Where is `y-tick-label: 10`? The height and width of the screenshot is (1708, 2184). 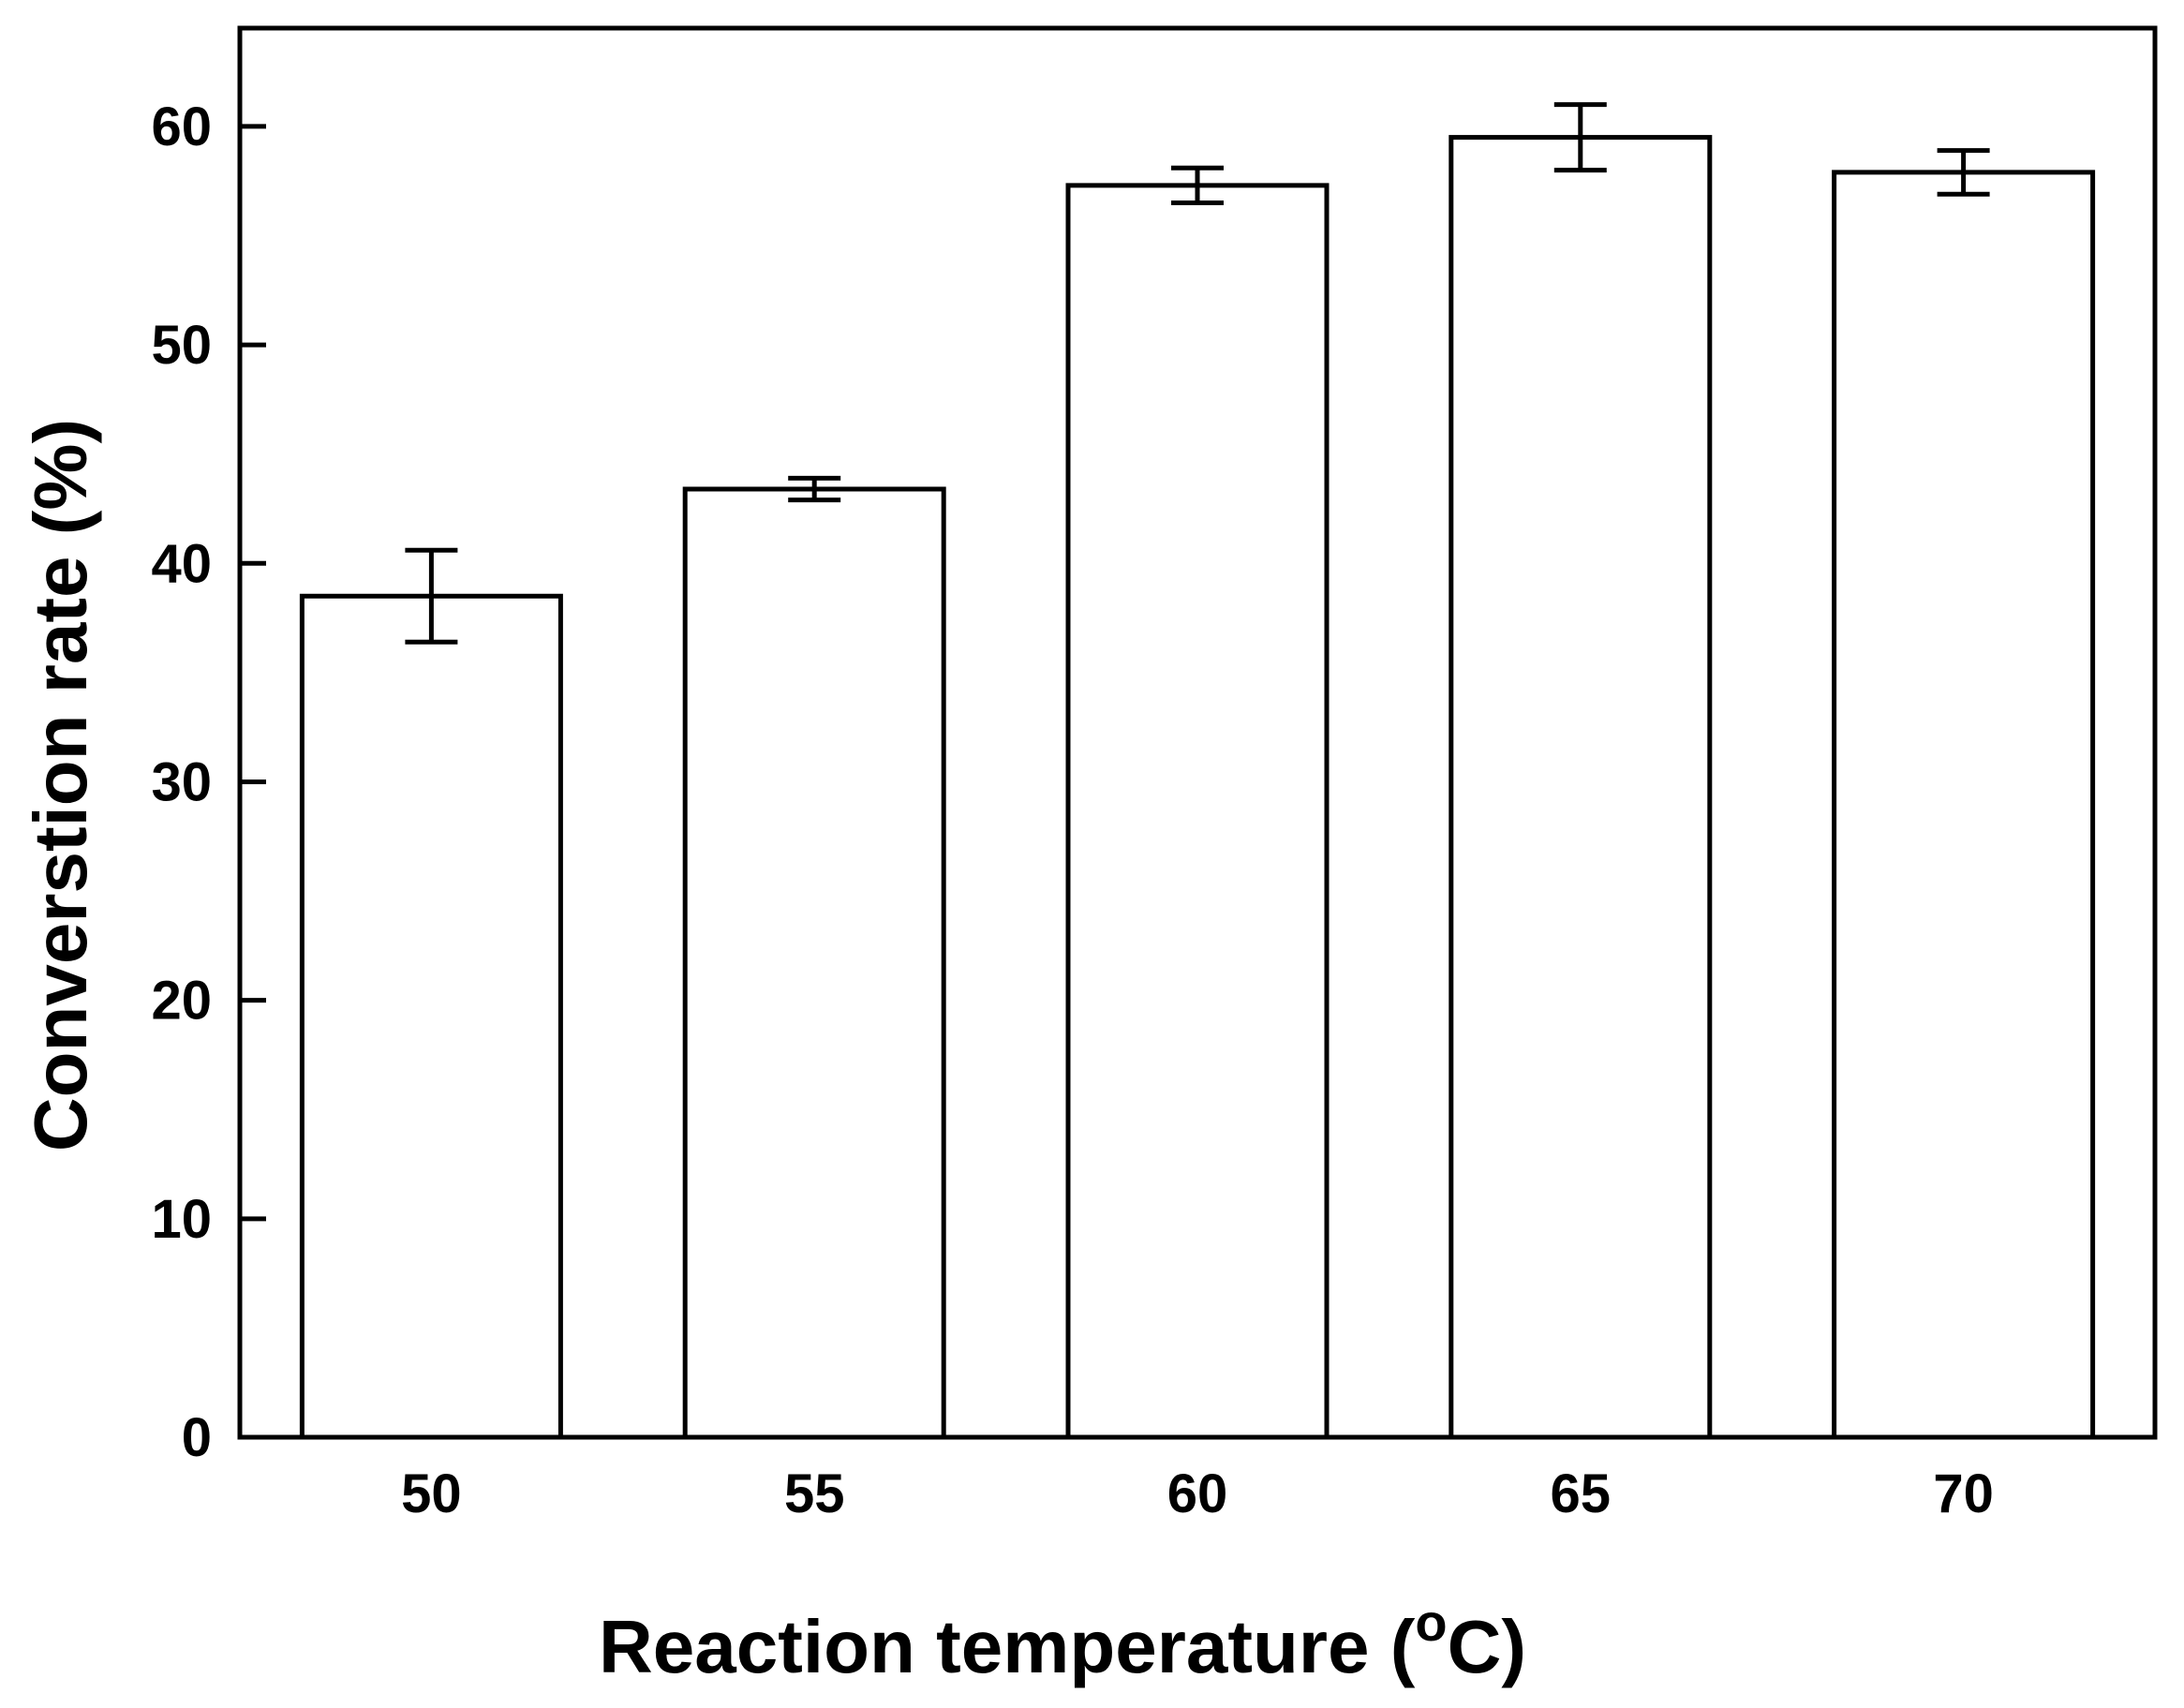
y-tick-label: 10 is located at coordinates (181, 1220).